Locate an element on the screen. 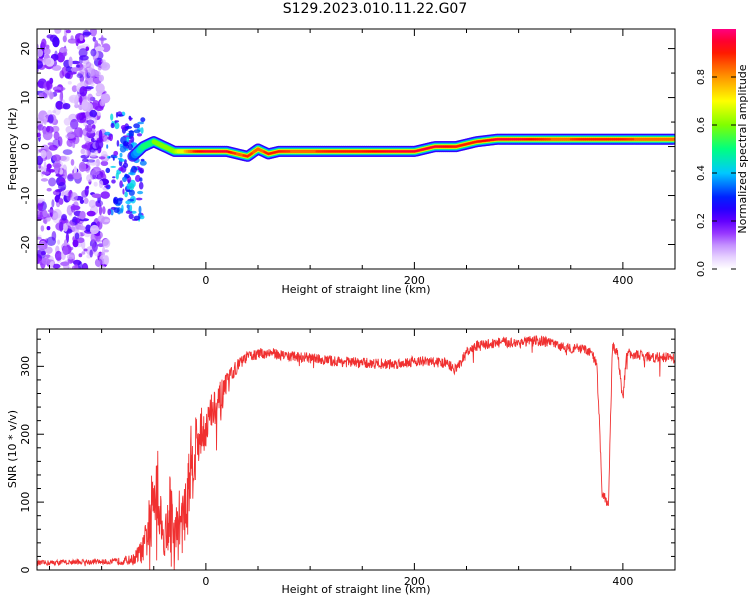 The width and height of the screenshot is (750, 600). spectrogram-ylabel: Frequency (Hz) is located at coordinates (12, 149).